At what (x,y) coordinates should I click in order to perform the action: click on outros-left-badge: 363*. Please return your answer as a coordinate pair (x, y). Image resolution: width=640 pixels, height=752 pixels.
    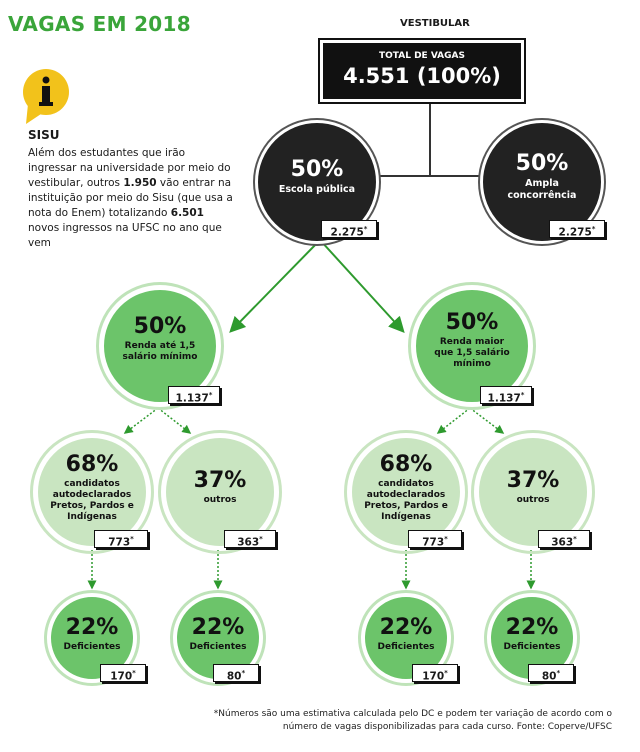
    Looking at the image, I should click on (250, 539).